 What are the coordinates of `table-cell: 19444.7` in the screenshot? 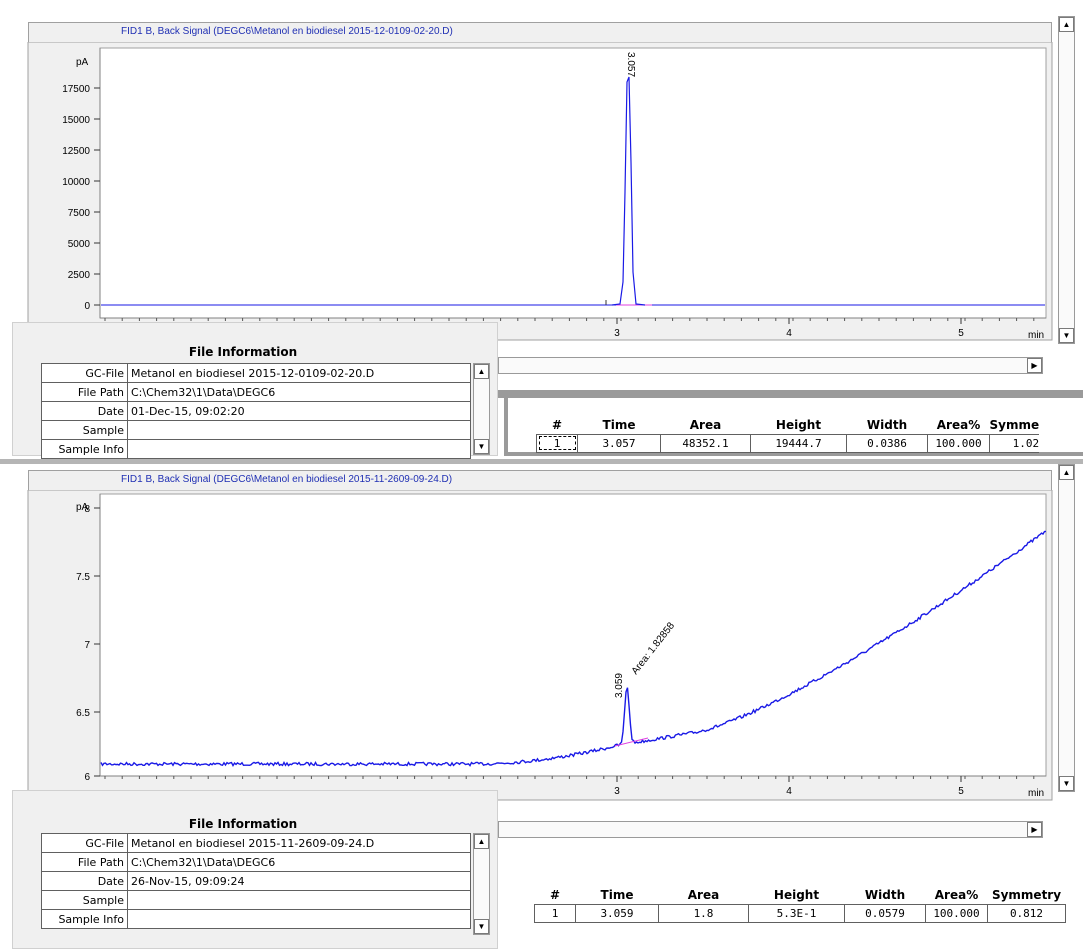 It's located at (798, 443).